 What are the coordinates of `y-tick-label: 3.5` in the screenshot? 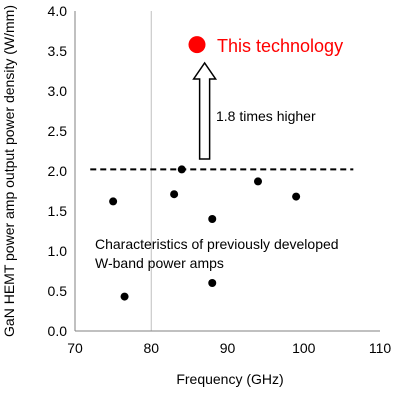 It's located at (58, 51).